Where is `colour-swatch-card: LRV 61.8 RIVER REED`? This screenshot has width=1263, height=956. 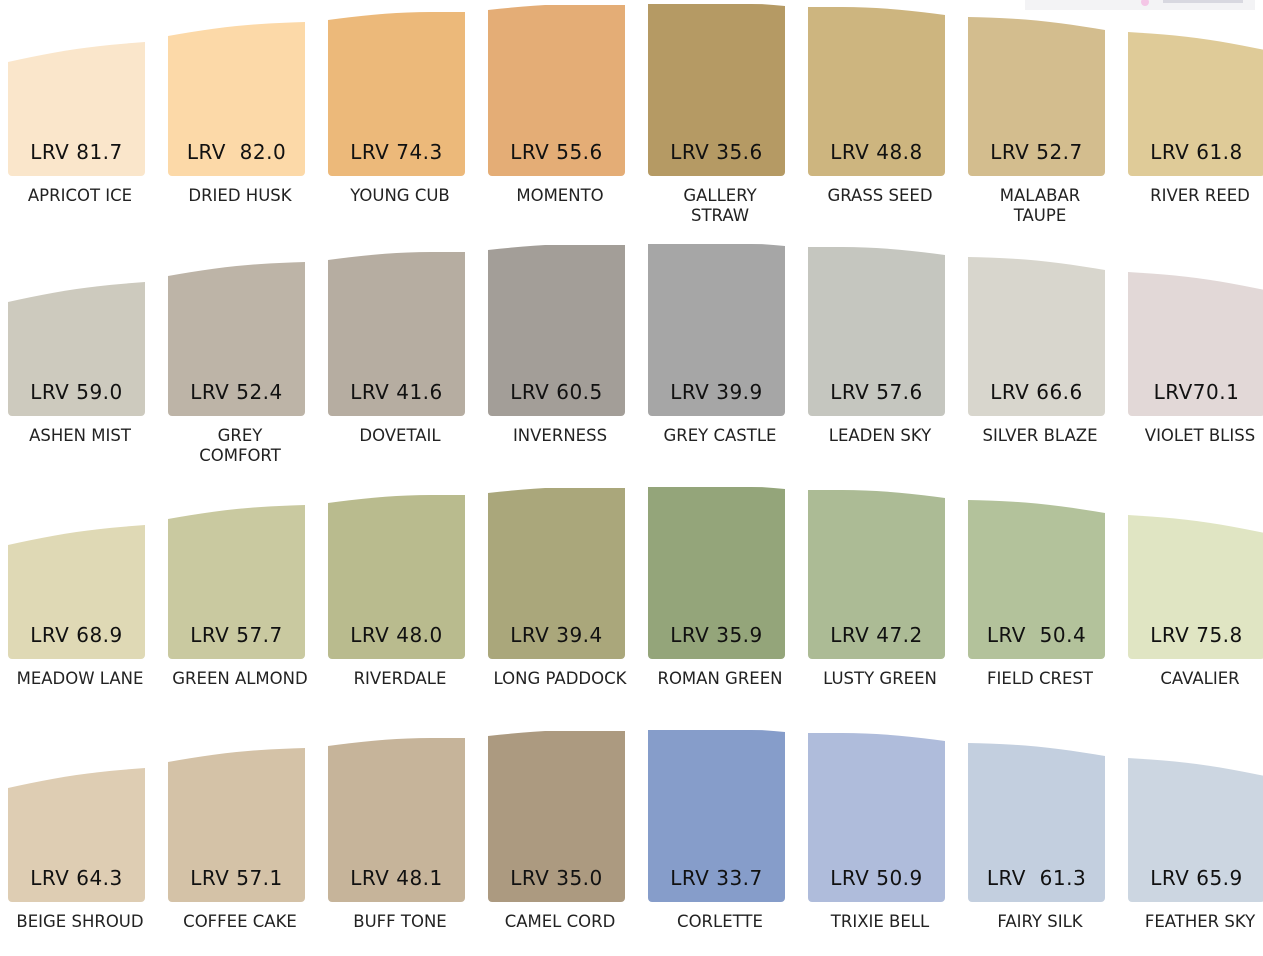
colour-swatch-card: LRV 61.8 RIVER REED is located at coordinates (1191, 115).